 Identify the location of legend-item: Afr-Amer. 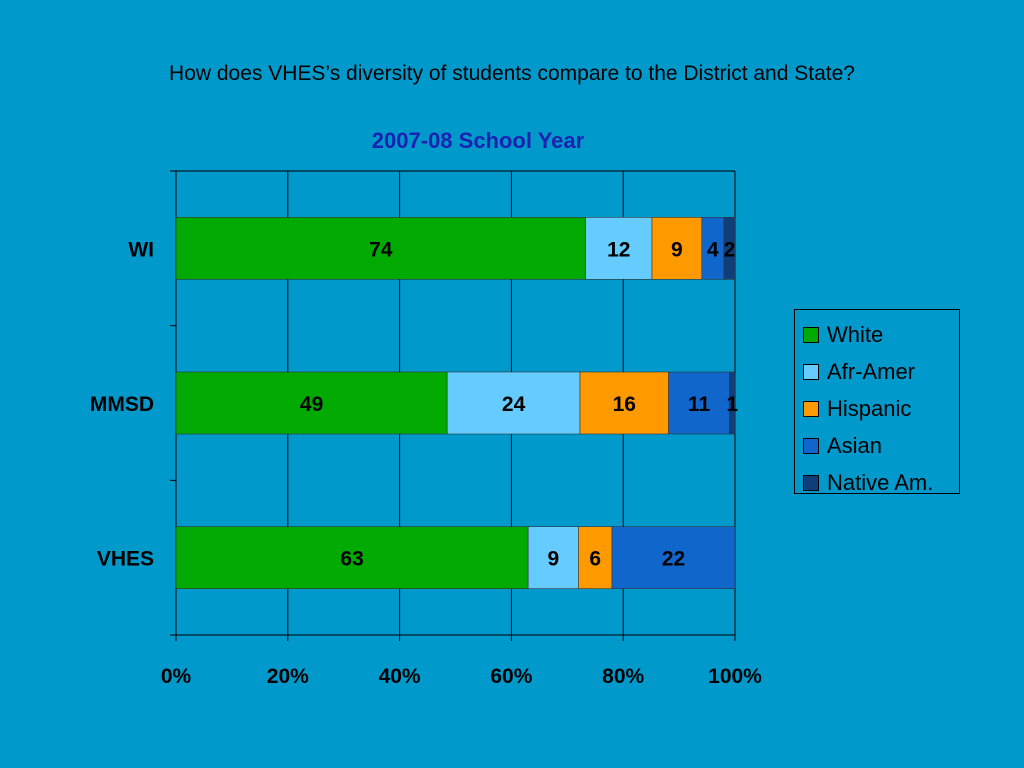
(881, 371).